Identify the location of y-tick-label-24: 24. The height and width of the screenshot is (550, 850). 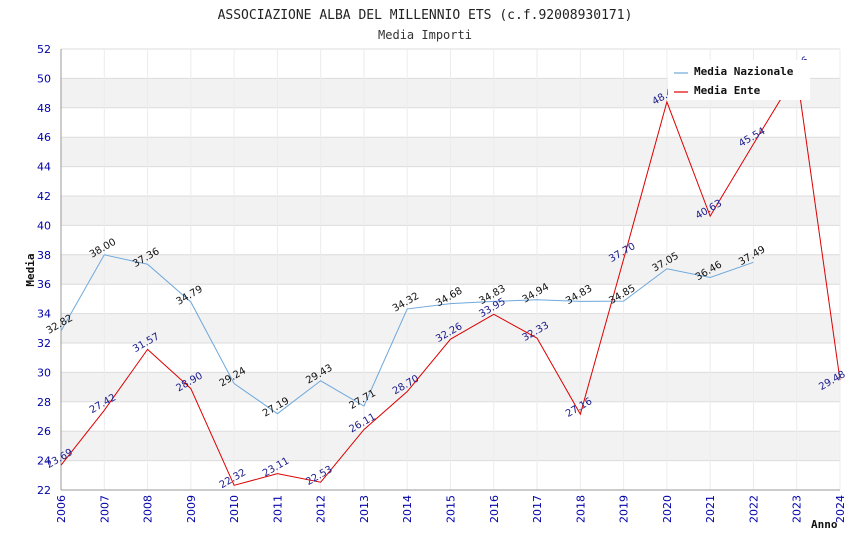
(44, 461).